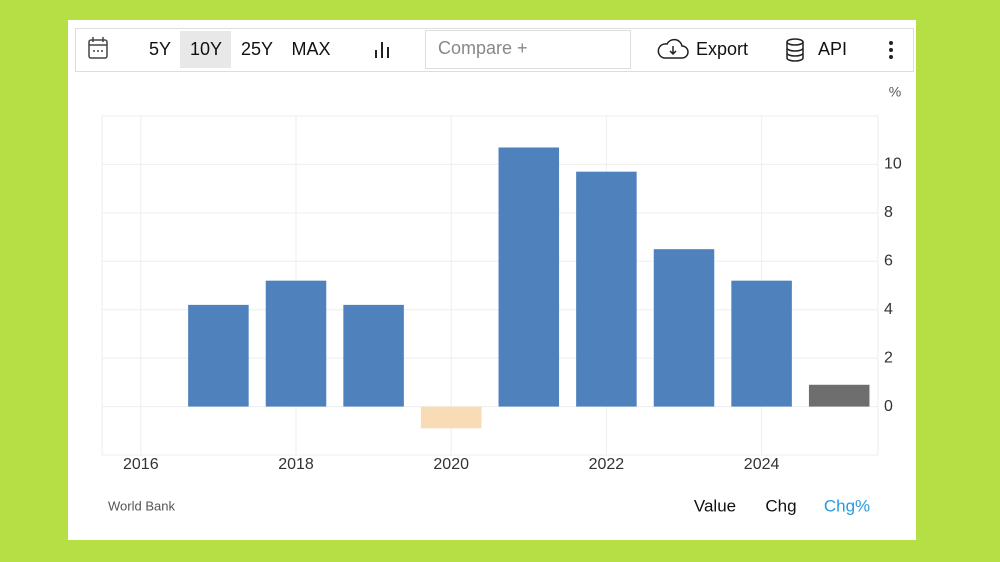 The image size is (1000, 562). I want to click on mode-button: Value, so click(715, 505).